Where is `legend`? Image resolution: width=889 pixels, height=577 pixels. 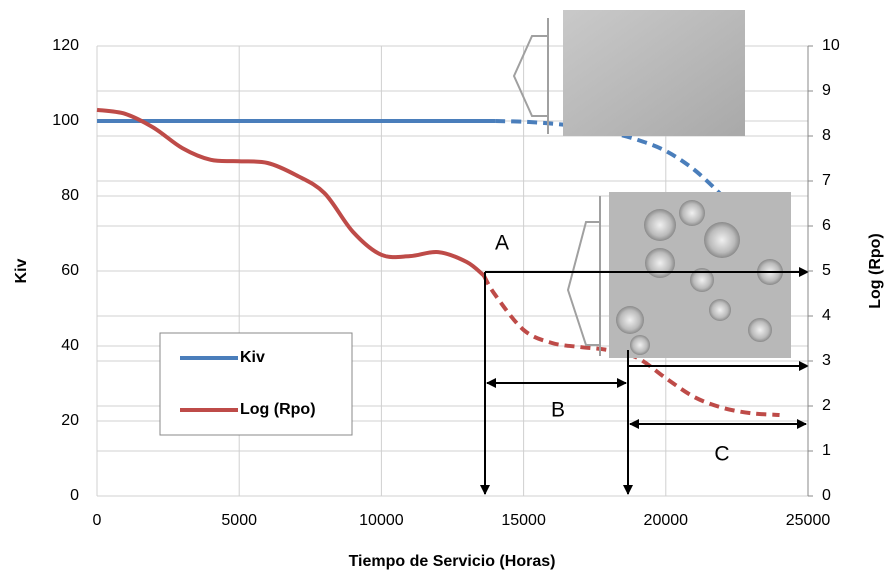
legend is located at coordinates (256, 384).